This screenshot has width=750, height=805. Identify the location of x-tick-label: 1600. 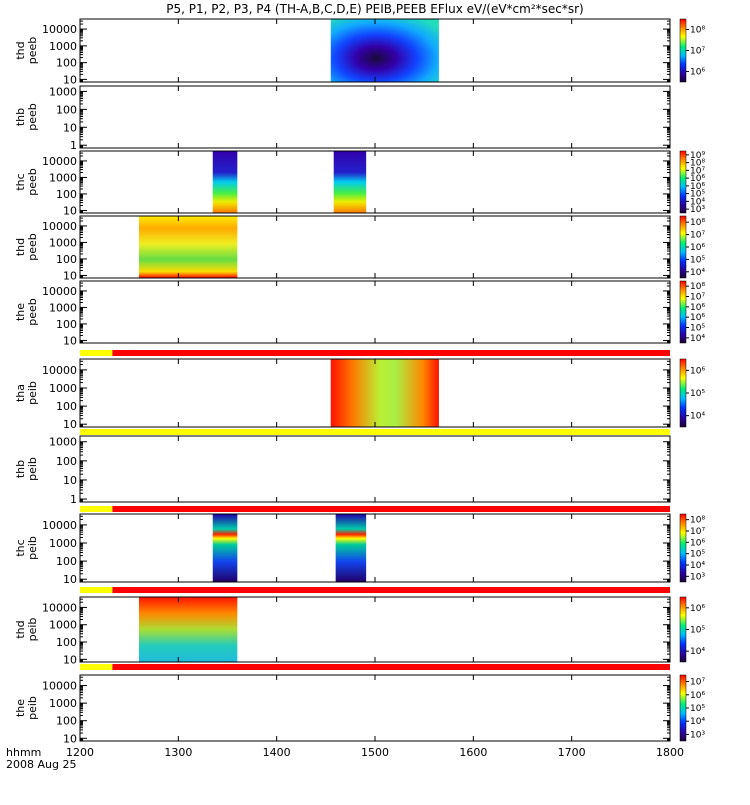
(473, 752).